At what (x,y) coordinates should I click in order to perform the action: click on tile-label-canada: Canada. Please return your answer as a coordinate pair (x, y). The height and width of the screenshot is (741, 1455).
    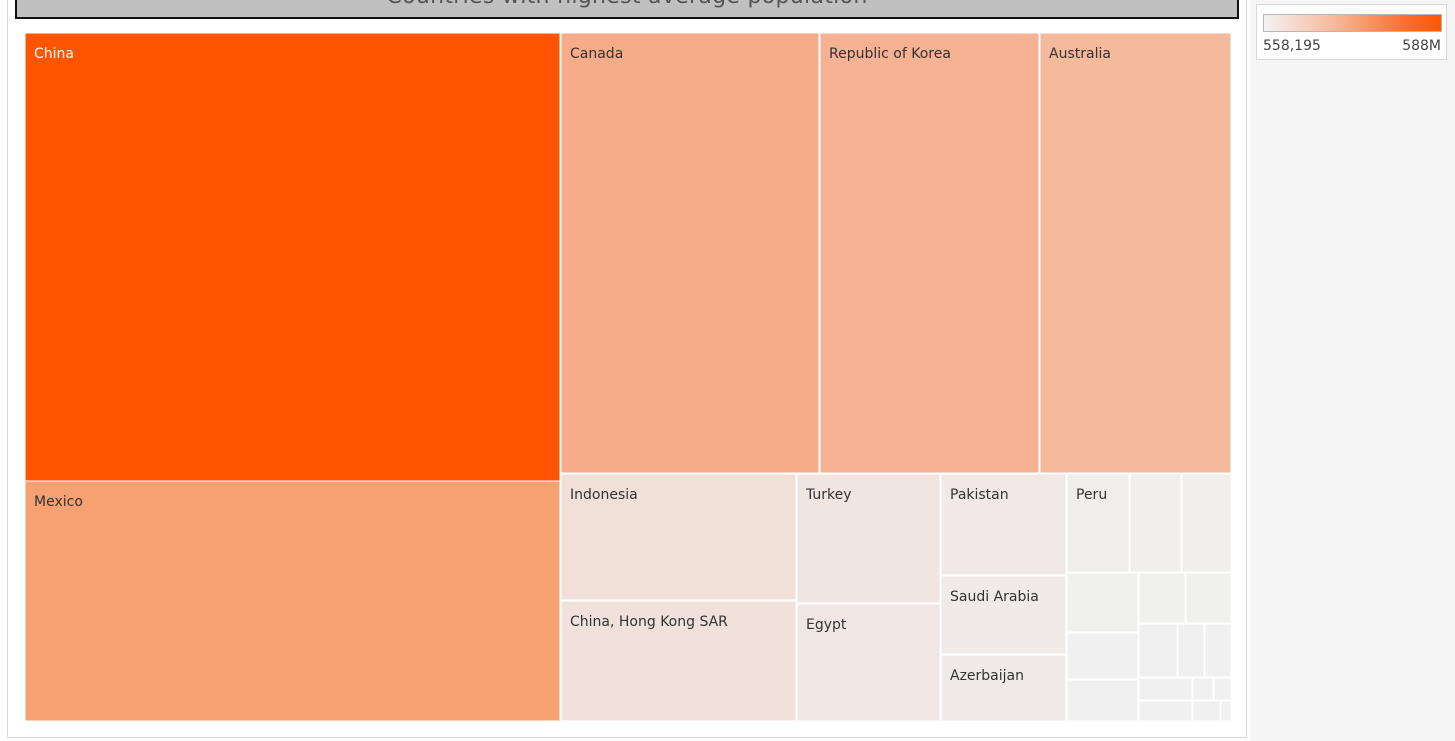
    Looking at the image, I should click on (596, 54).